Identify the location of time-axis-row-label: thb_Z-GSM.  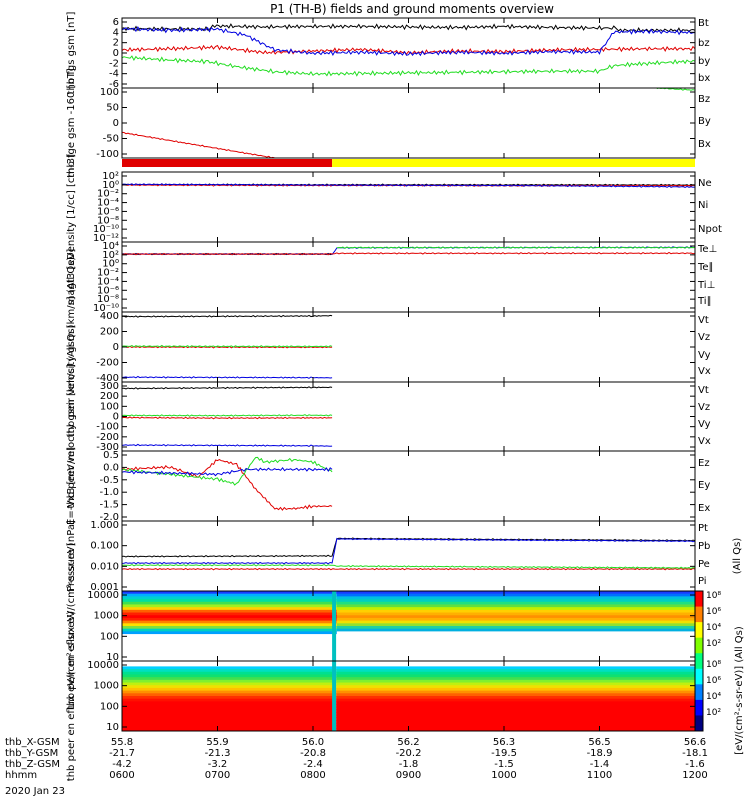
(32, 764).